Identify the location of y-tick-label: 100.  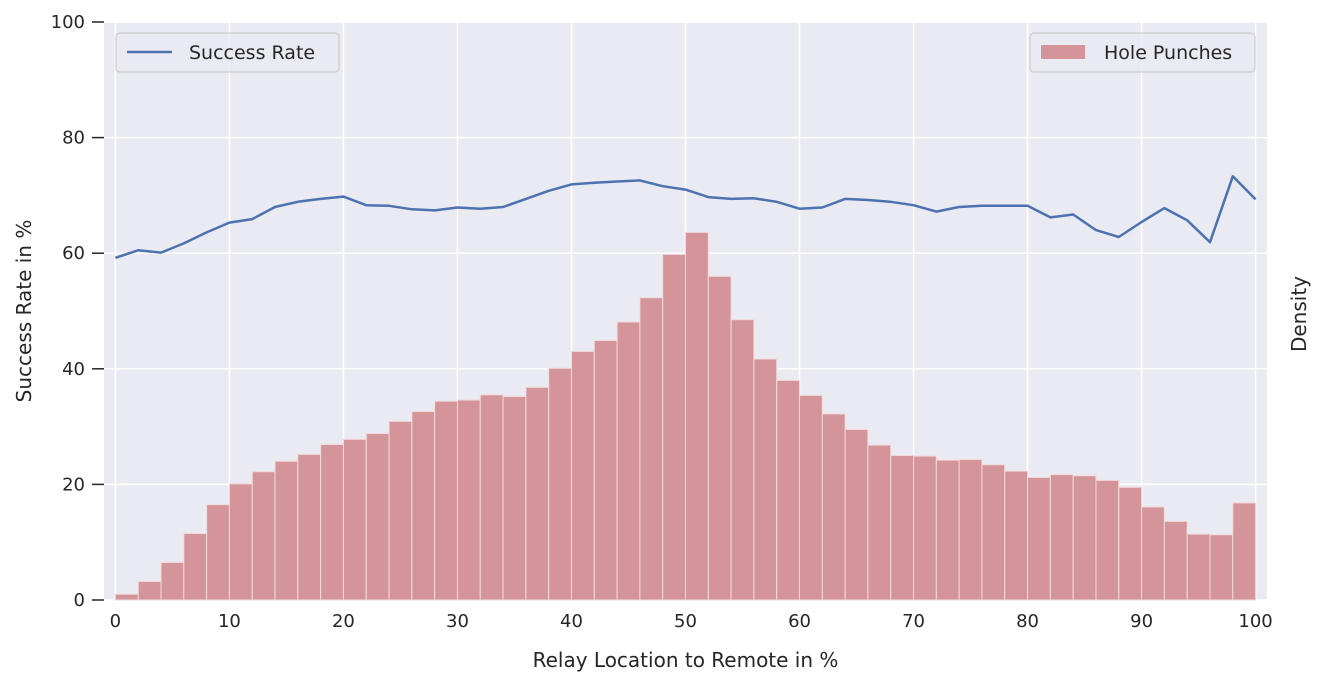
(68, 22).